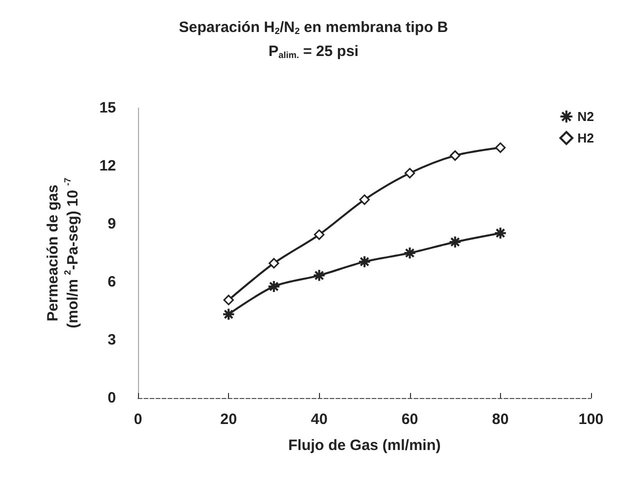  Describe the element at coordinates (228, 419) in the screenshot. I see `x-tick-label: 20` at that location.